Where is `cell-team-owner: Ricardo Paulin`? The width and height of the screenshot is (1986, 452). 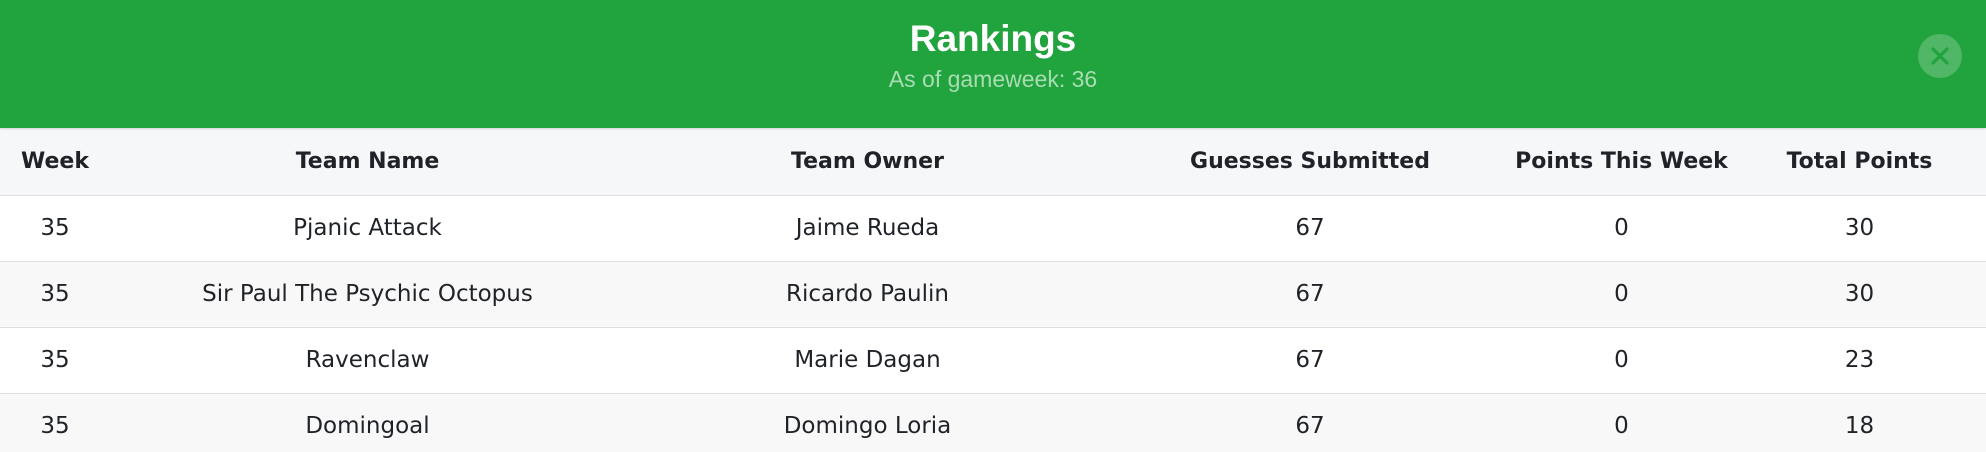 cell-team-owner: Ricardo Paulin is located at coordinates (867, 294).